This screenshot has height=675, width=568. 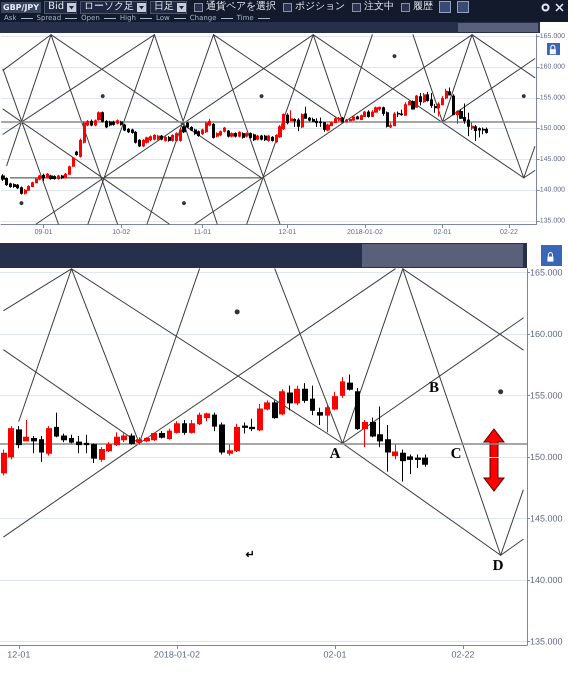 I want to click on x-tick-label: 2018-01-02, so click(x=177, y=655).